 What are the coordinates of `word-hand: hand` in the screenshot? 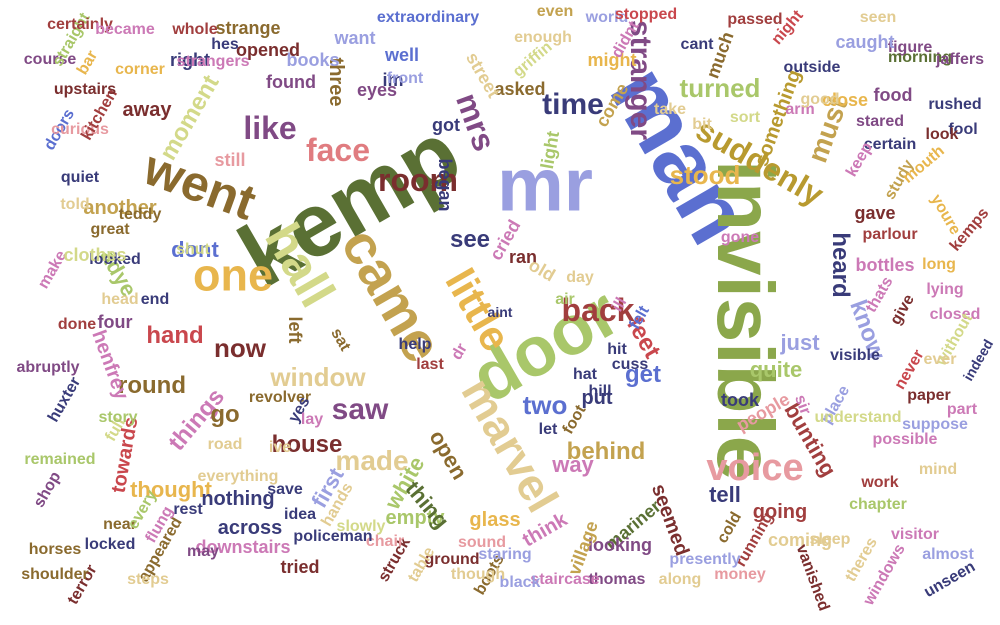 It's located at (175, 335).